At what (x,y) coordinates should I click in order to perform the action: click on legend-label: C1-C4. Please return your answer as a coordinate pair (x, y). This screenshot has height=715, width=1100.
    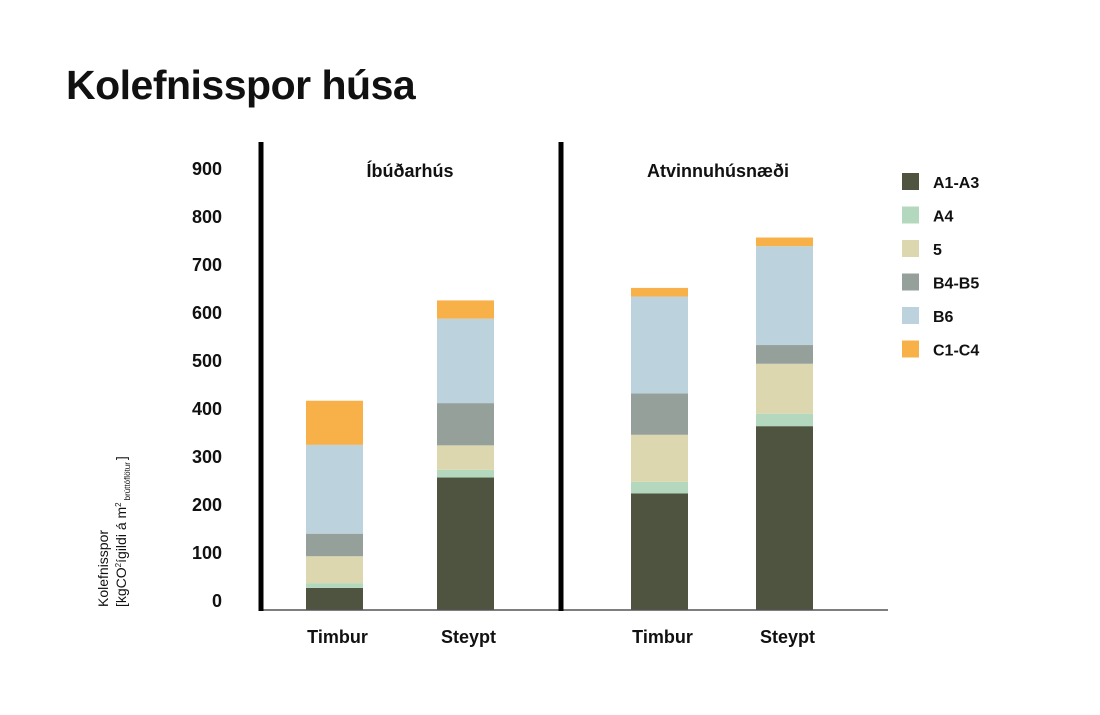
    Looking at the image, I should click on (956, 351).